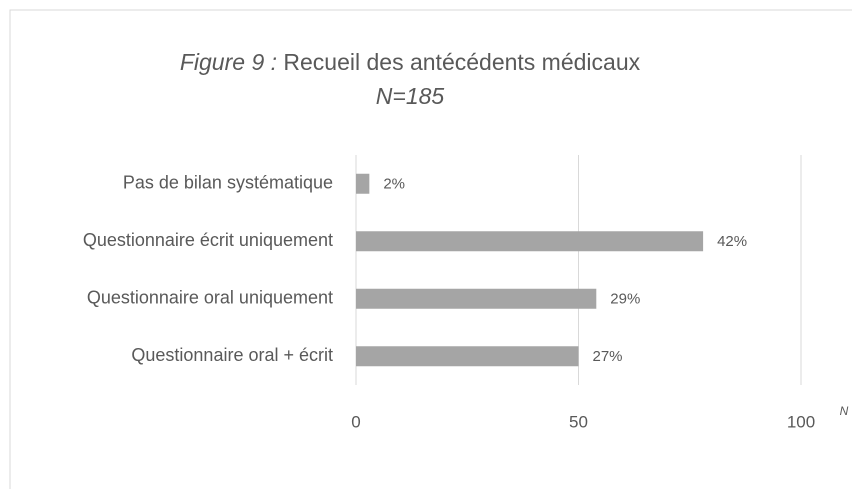  I want to click on y-tick-label: Pas de bilan systématique, so click(228, 183).